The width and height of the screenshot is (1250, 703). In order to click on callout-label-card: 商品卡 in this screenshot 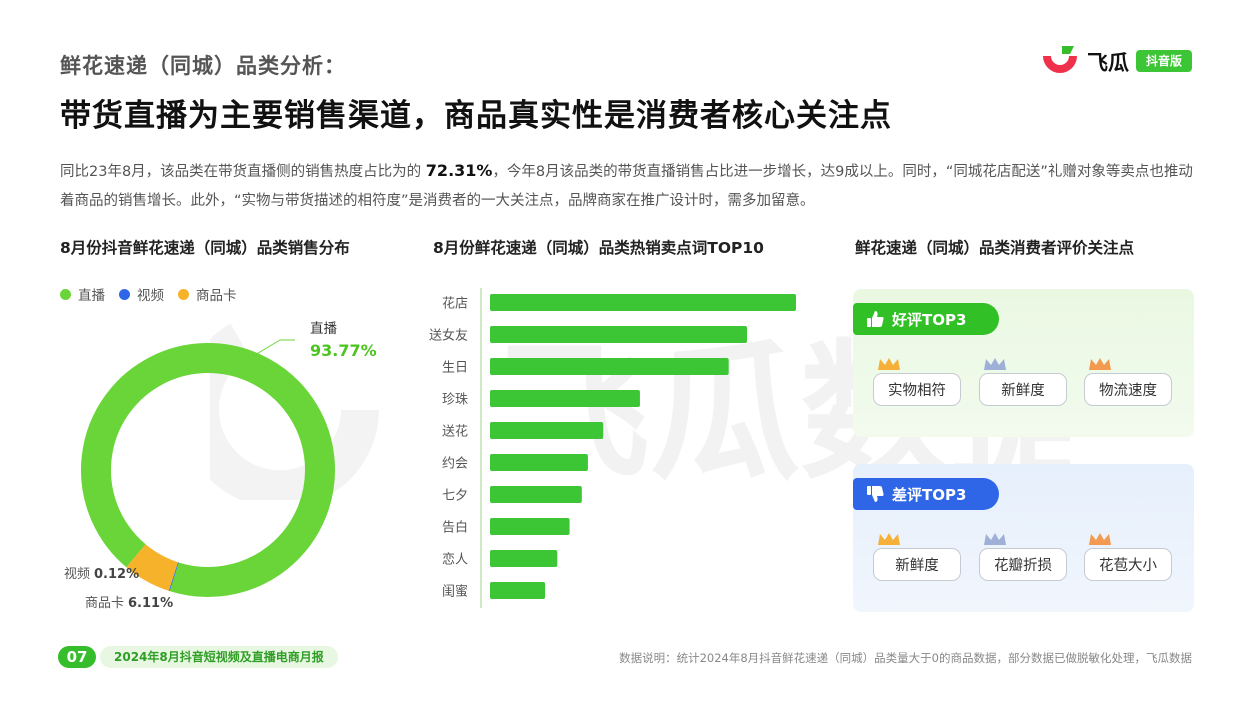, I will do `click(104, 603)`.